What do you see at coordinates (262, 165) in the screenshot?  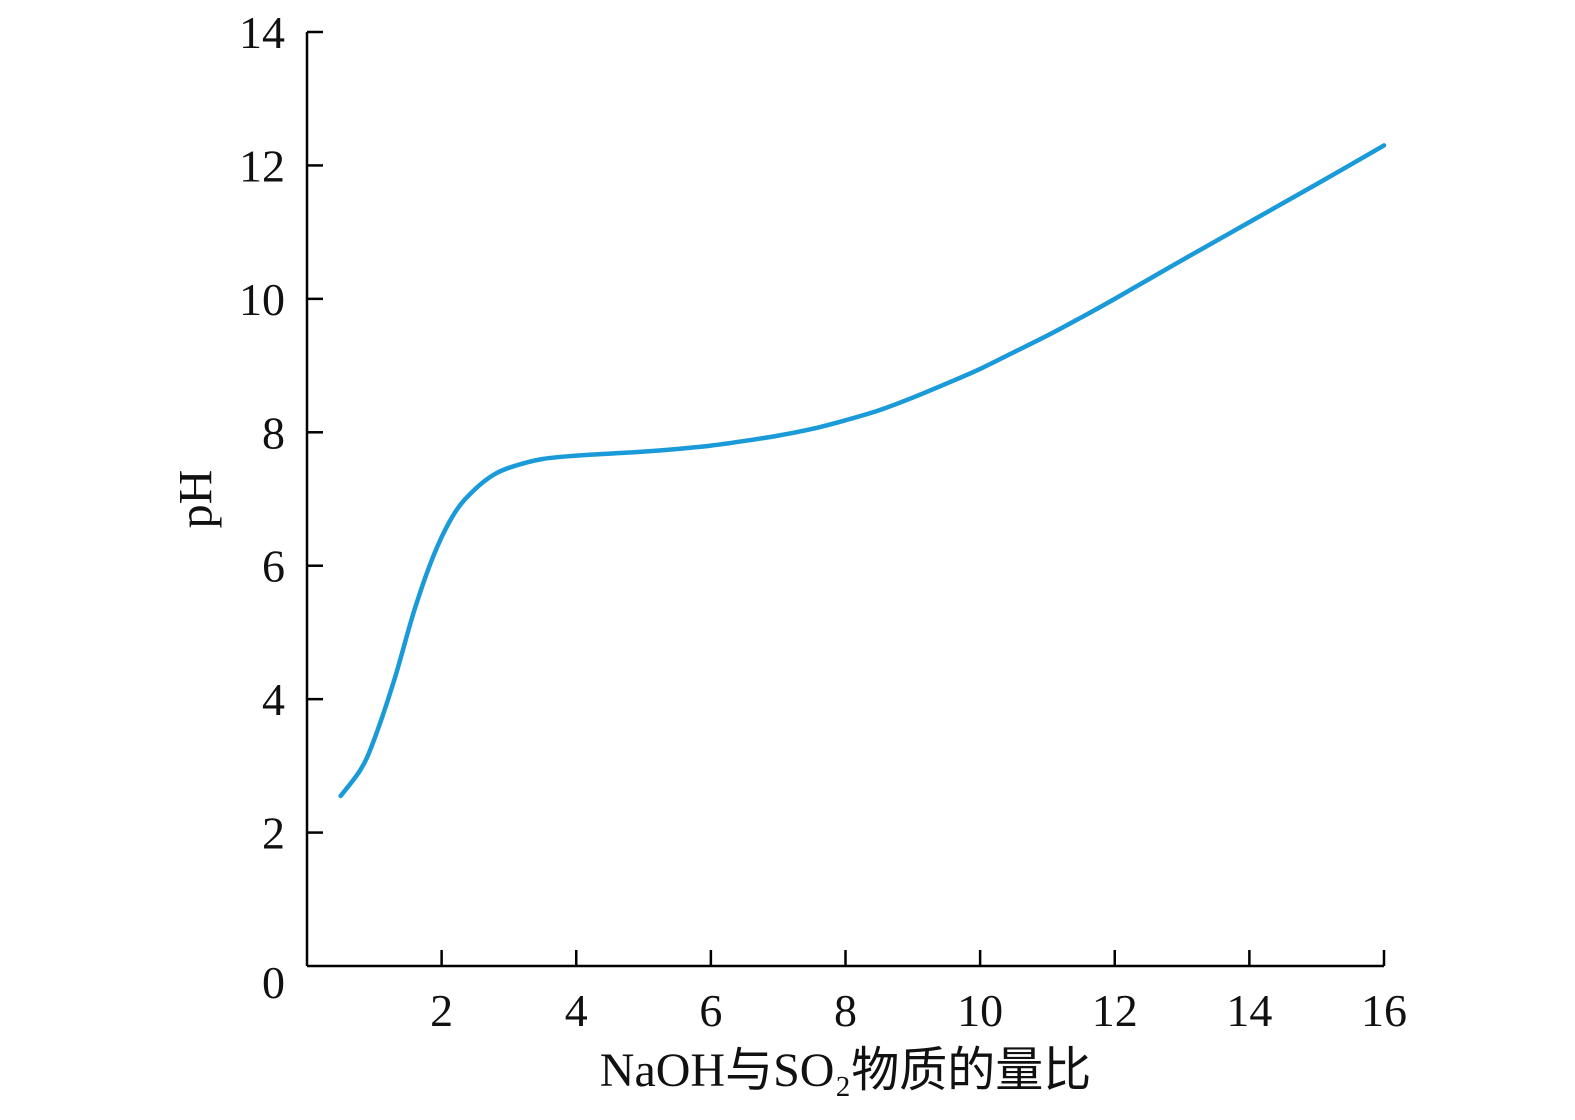 I see `y-tick-label: 12` at bounding box center [262, 165].